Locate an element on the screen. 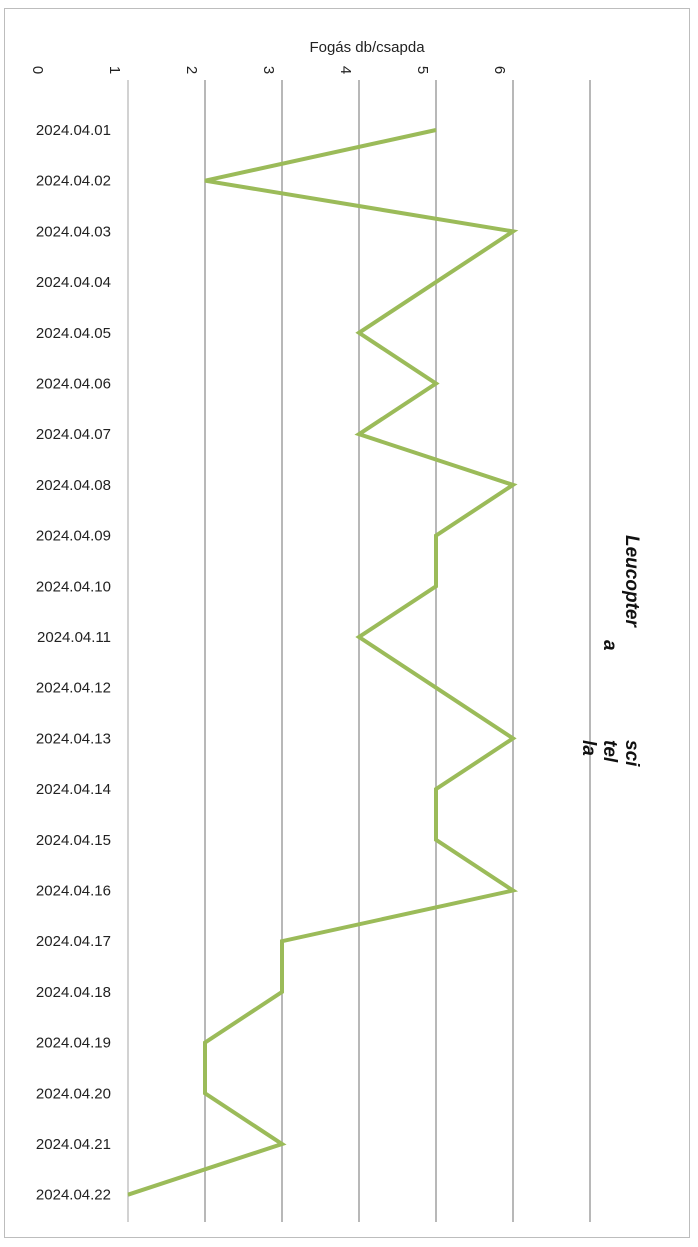  category-label: 2024.04.05 is located at coordinates (73, 333).